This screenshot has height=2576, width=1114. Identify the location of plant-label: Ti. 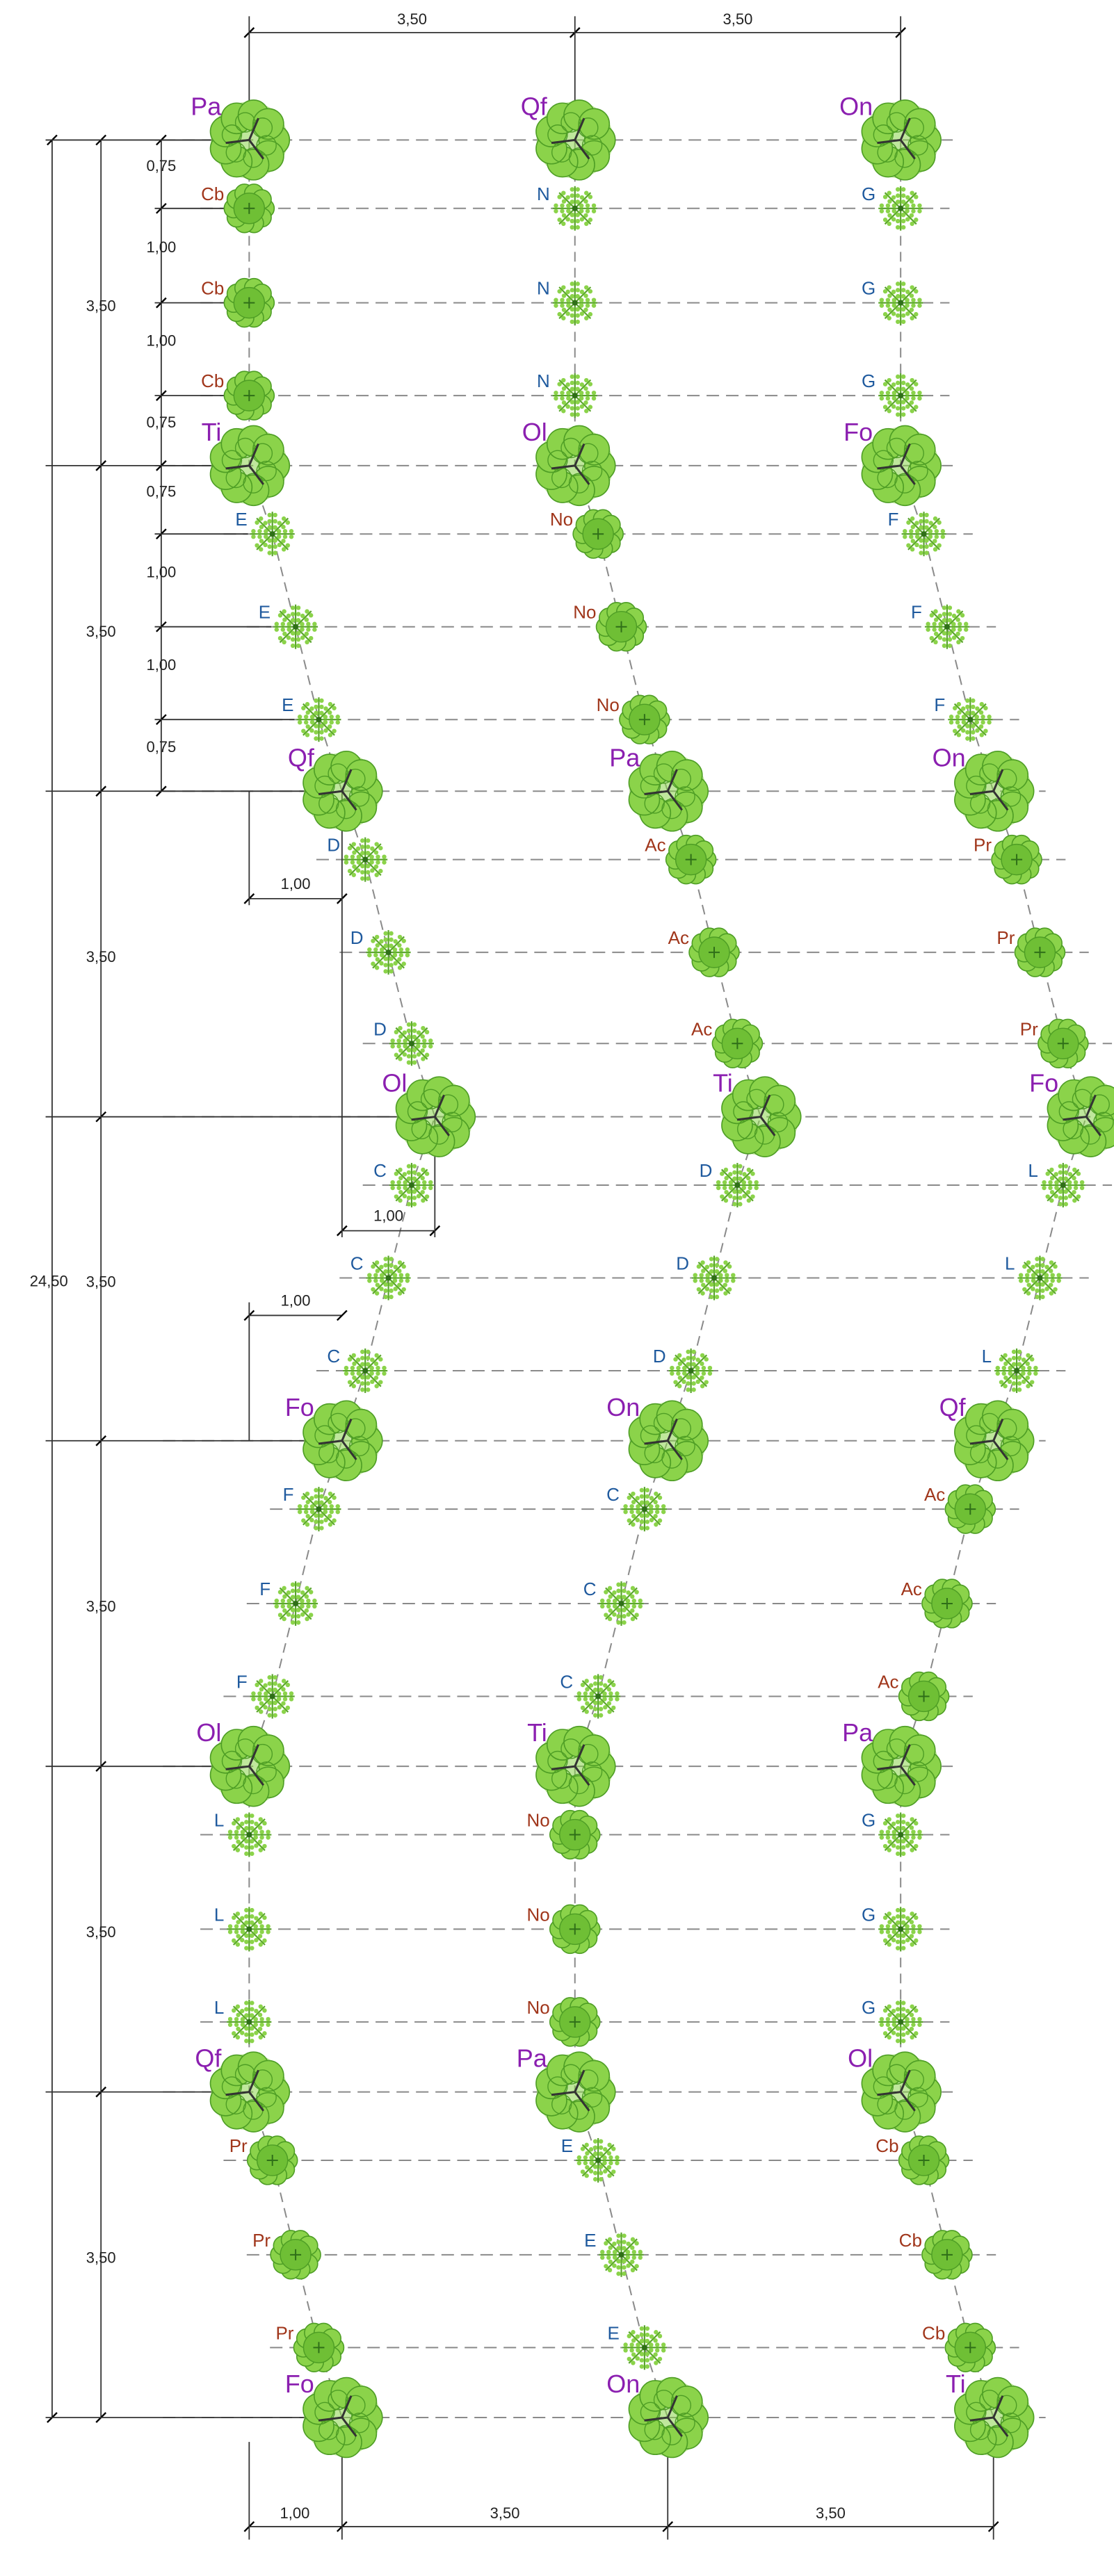
(723, 1083).